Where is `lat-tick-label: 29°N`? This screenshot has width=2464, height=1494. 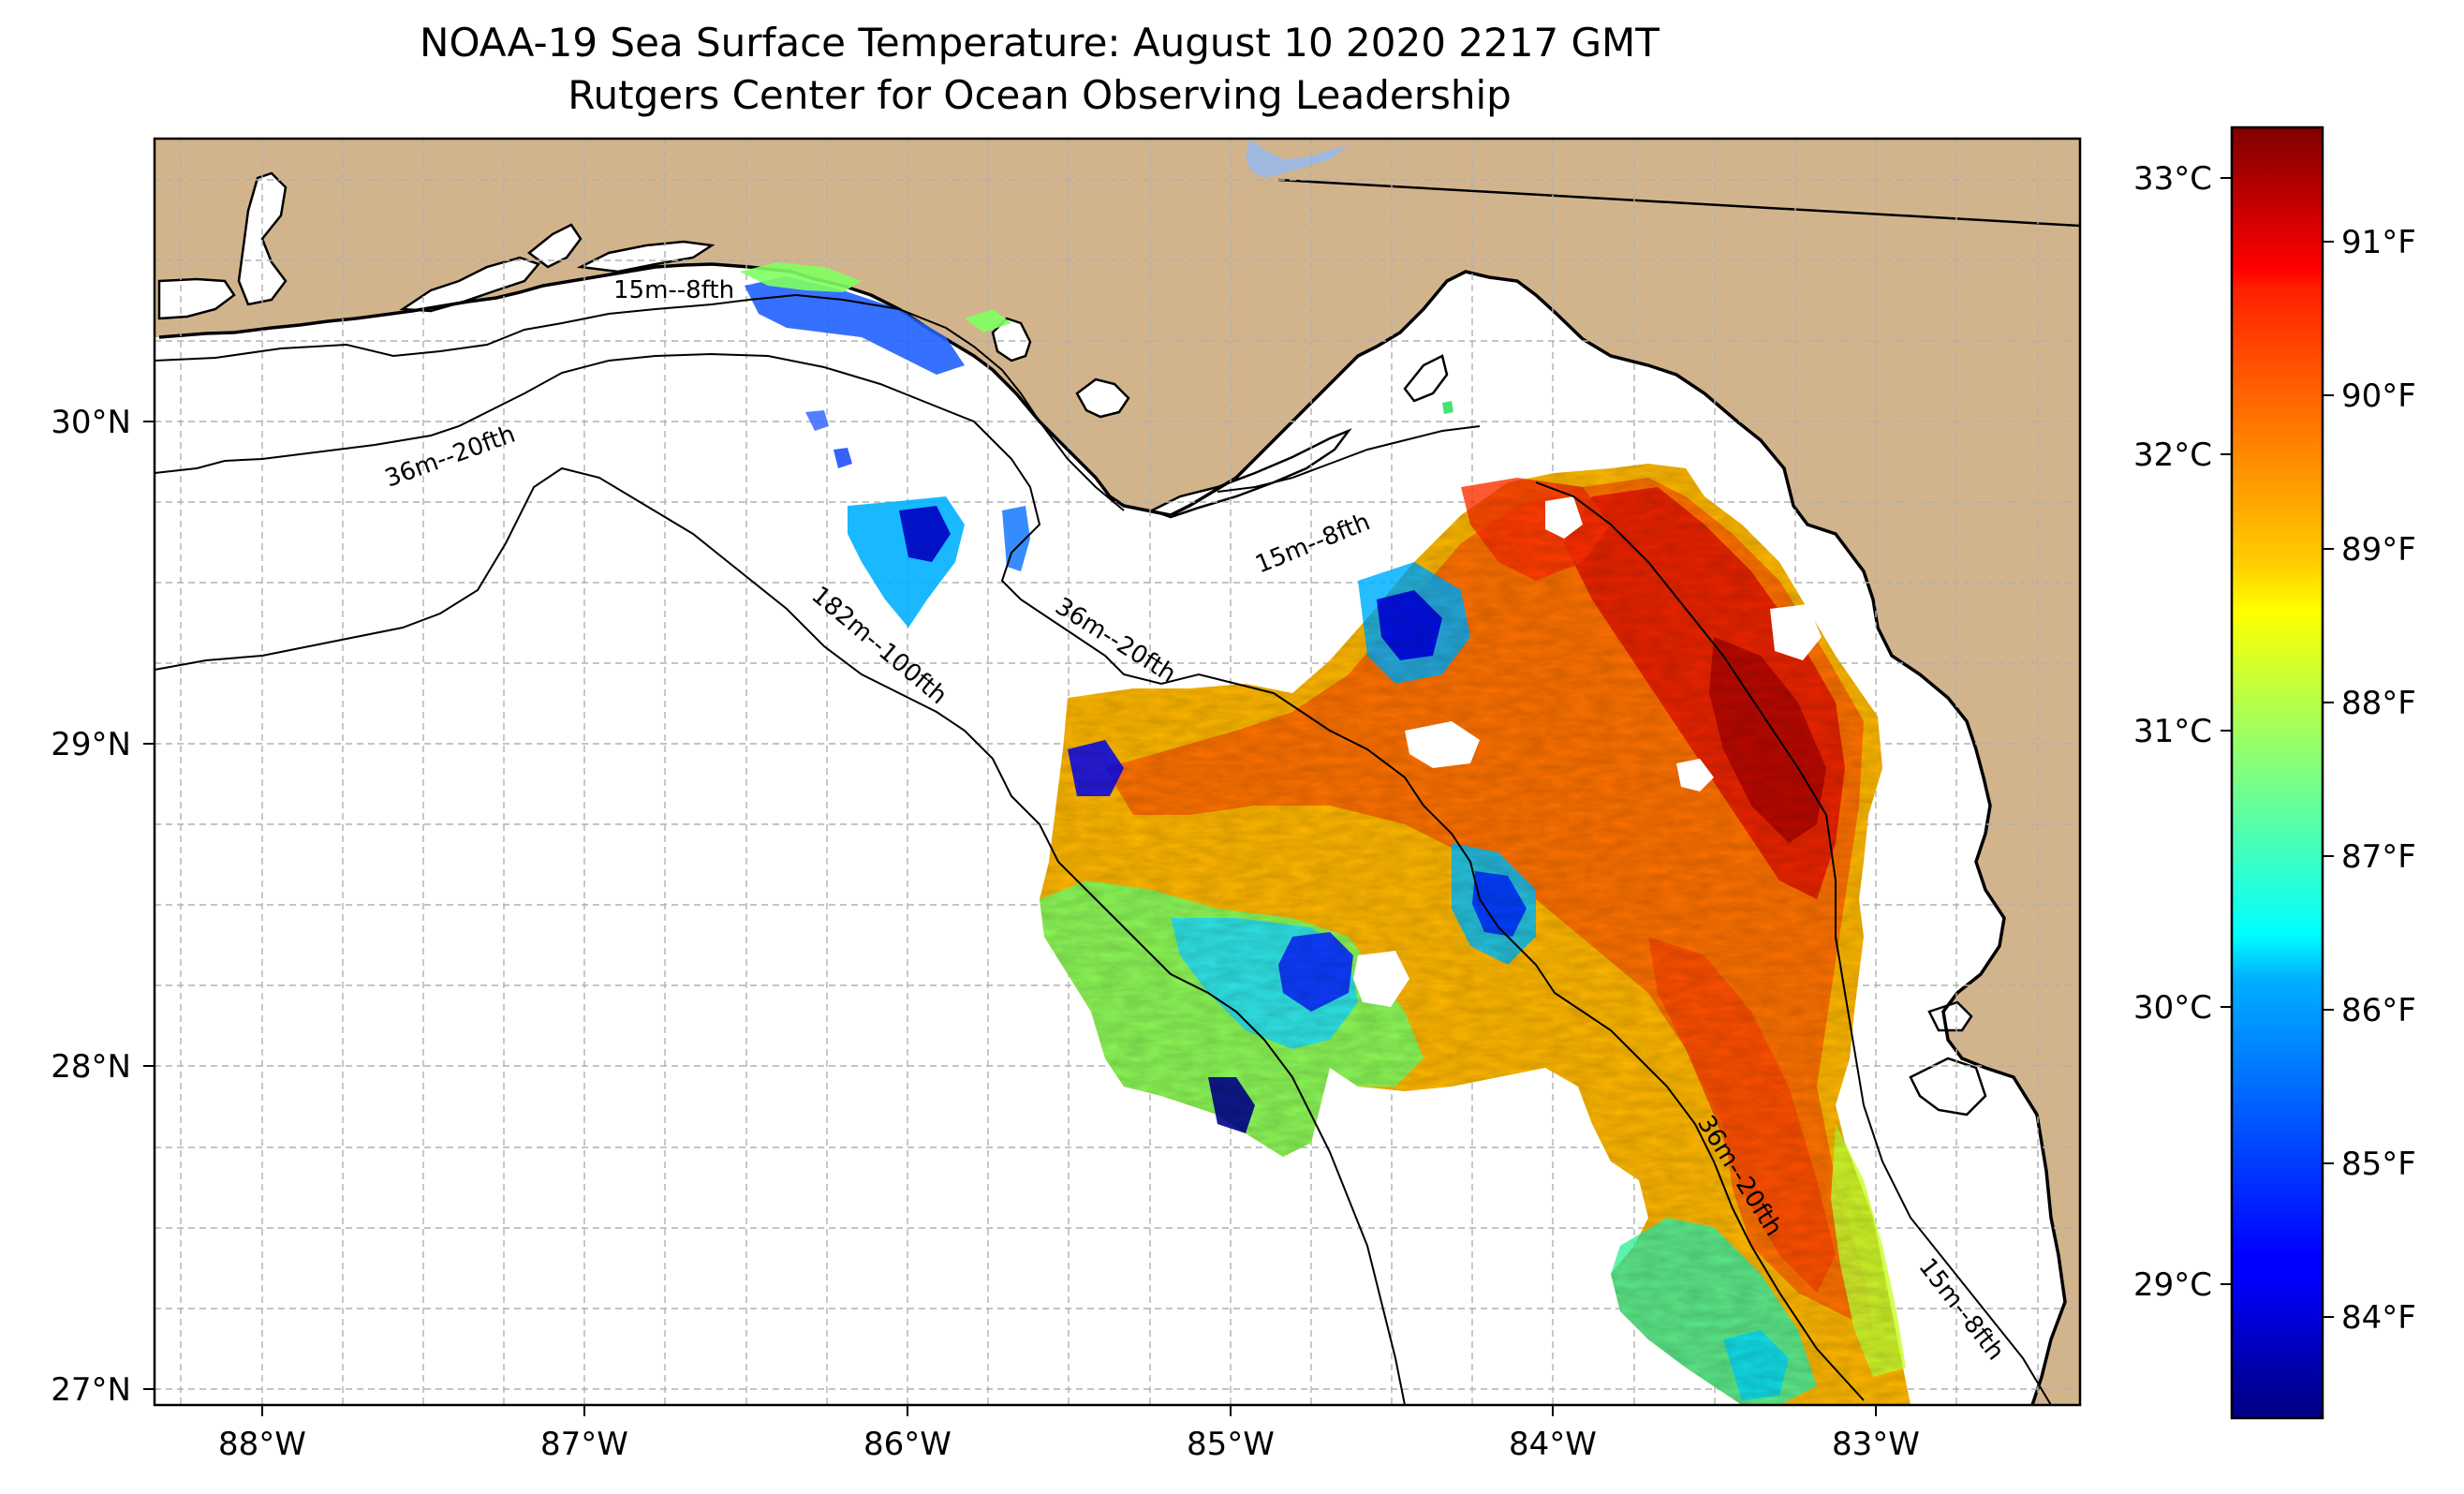
lat-tick-label: 29°N is located at coordinates (91, 744).